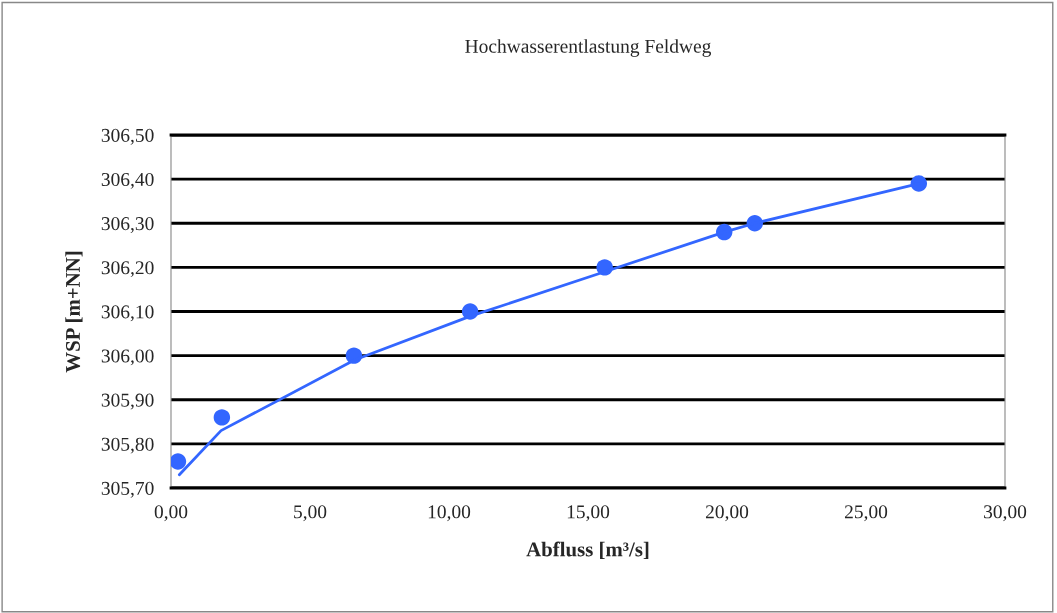  What do you see at coordinates (727, 513) in the screenshot?
I see `x-tick-label: 20,00` at bounding box center [727, 513].